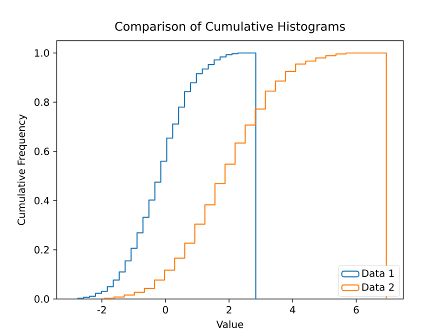 The height and width of the screenshot is (336, 448). I want to click on y-tick-label: 0.4, so click(42, 200).